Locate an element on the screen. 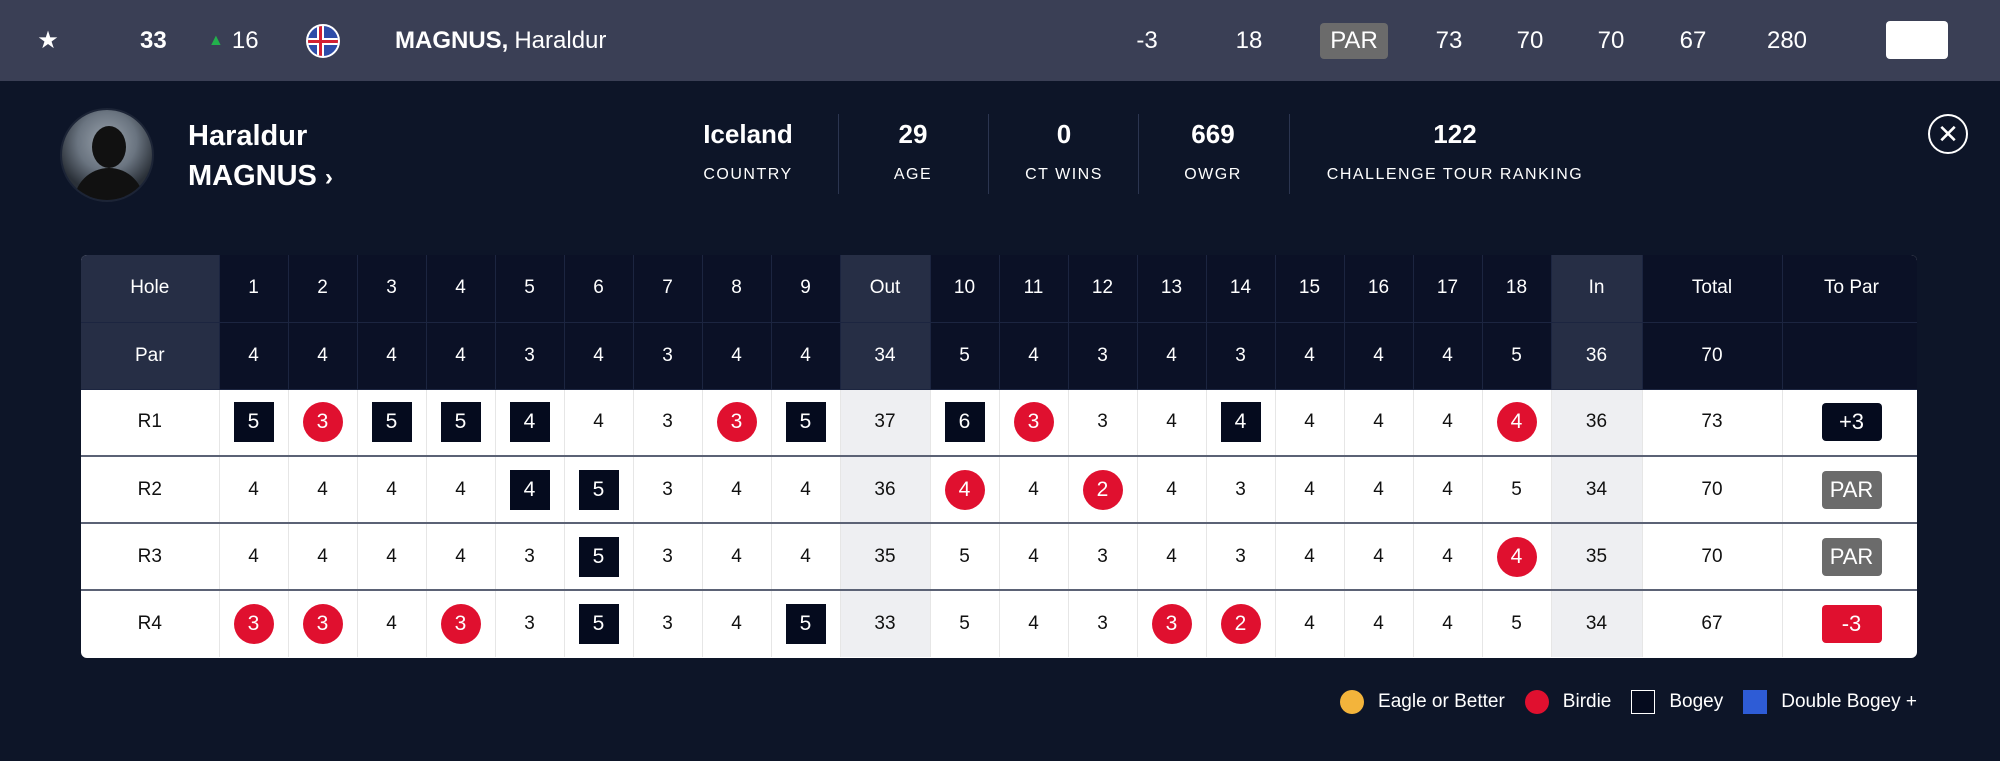 The image size is (2000, 761). legend-bogey: Bogey is located at coordinates (1677, 702).